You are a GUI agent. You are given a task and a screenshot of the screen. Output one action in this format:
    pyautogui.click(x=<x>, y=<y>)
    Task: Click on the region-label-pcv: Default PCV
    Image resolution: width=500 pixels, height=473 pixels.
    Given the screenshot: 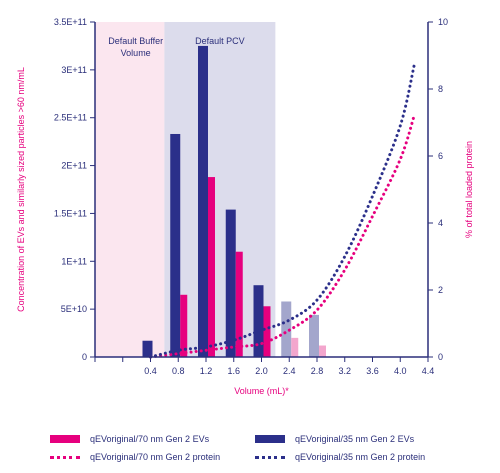 What is the action you would take?
    pyautogui.click(x=220, y=41)
    